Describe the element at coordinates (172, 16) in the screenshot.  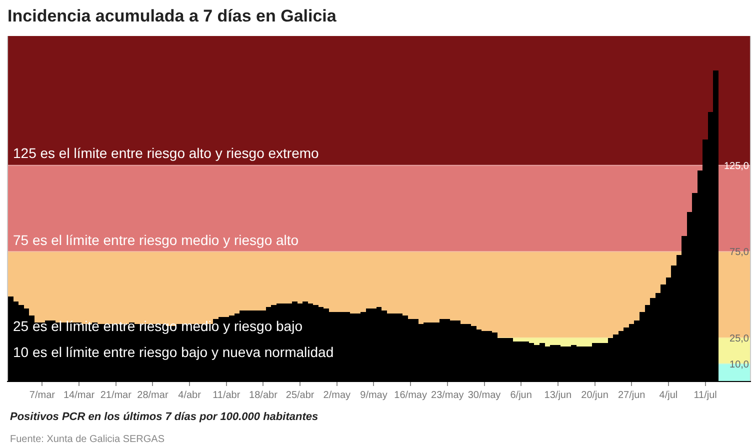
I see `chart-title: Incidencia acumulada a 7 días en Galicia` at that location.